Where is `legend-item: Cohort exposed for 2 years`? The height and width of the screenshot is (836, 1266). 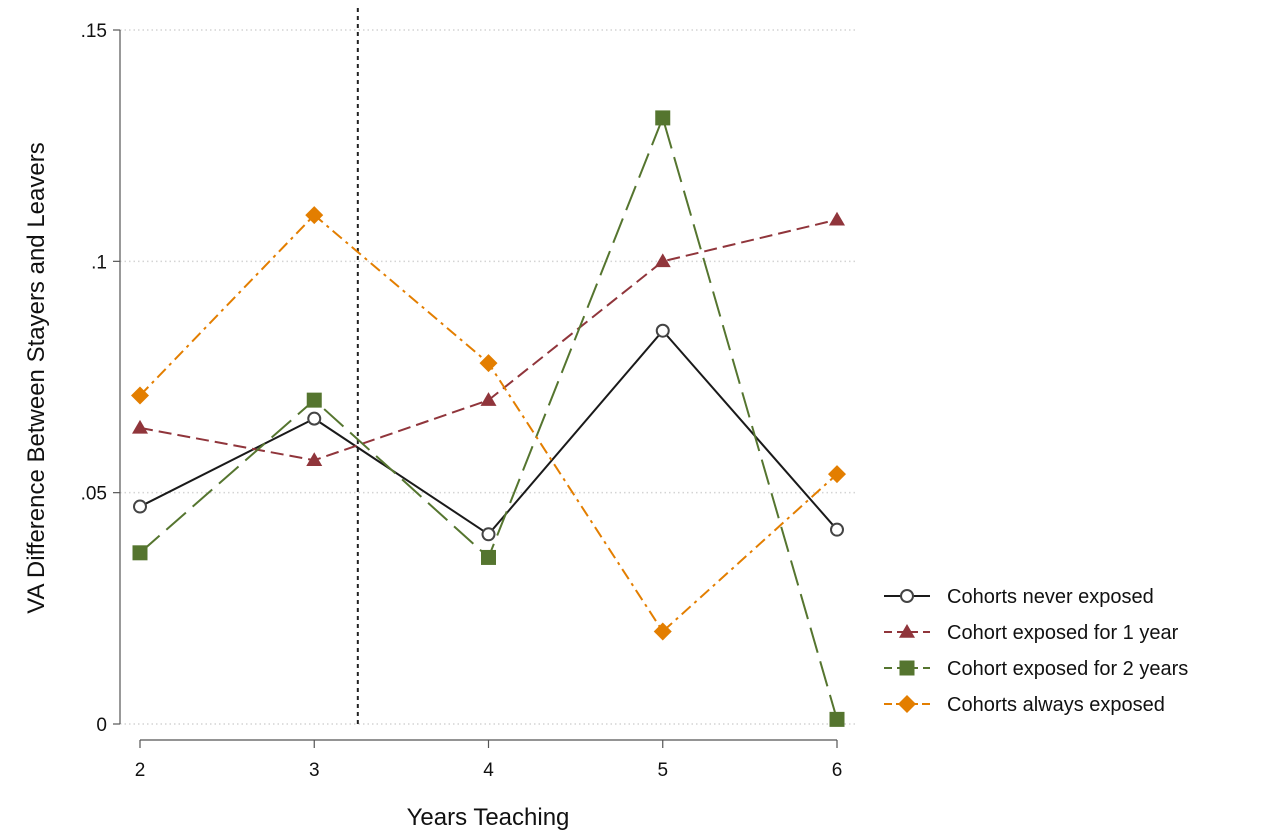 legend-item: Cohort exposed for 2 years is located at coordinates (1036, 669).